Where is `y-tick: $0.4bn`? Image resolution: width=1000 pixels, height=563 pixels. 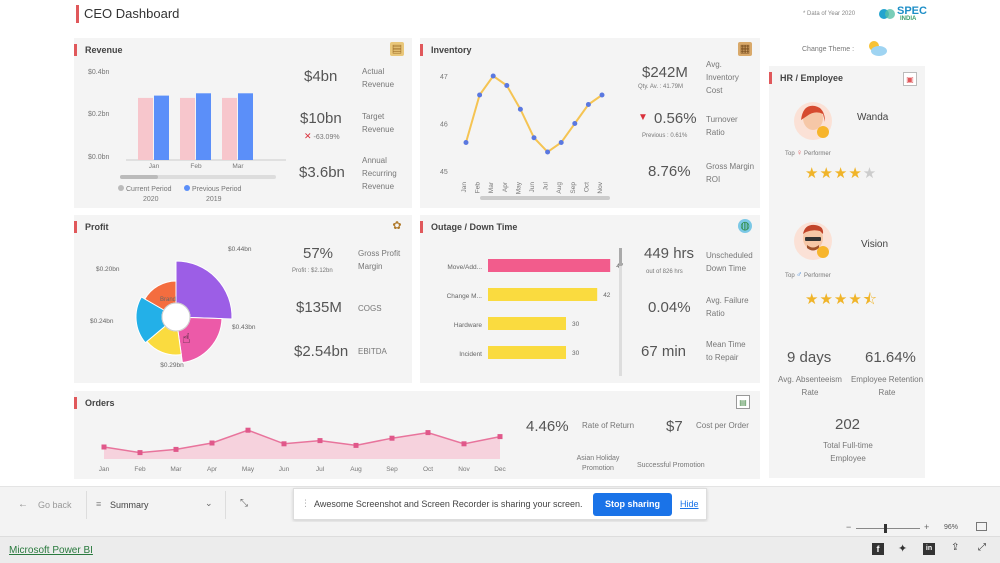
y-tick: $0.4bn is located at coordinates (99, 72).